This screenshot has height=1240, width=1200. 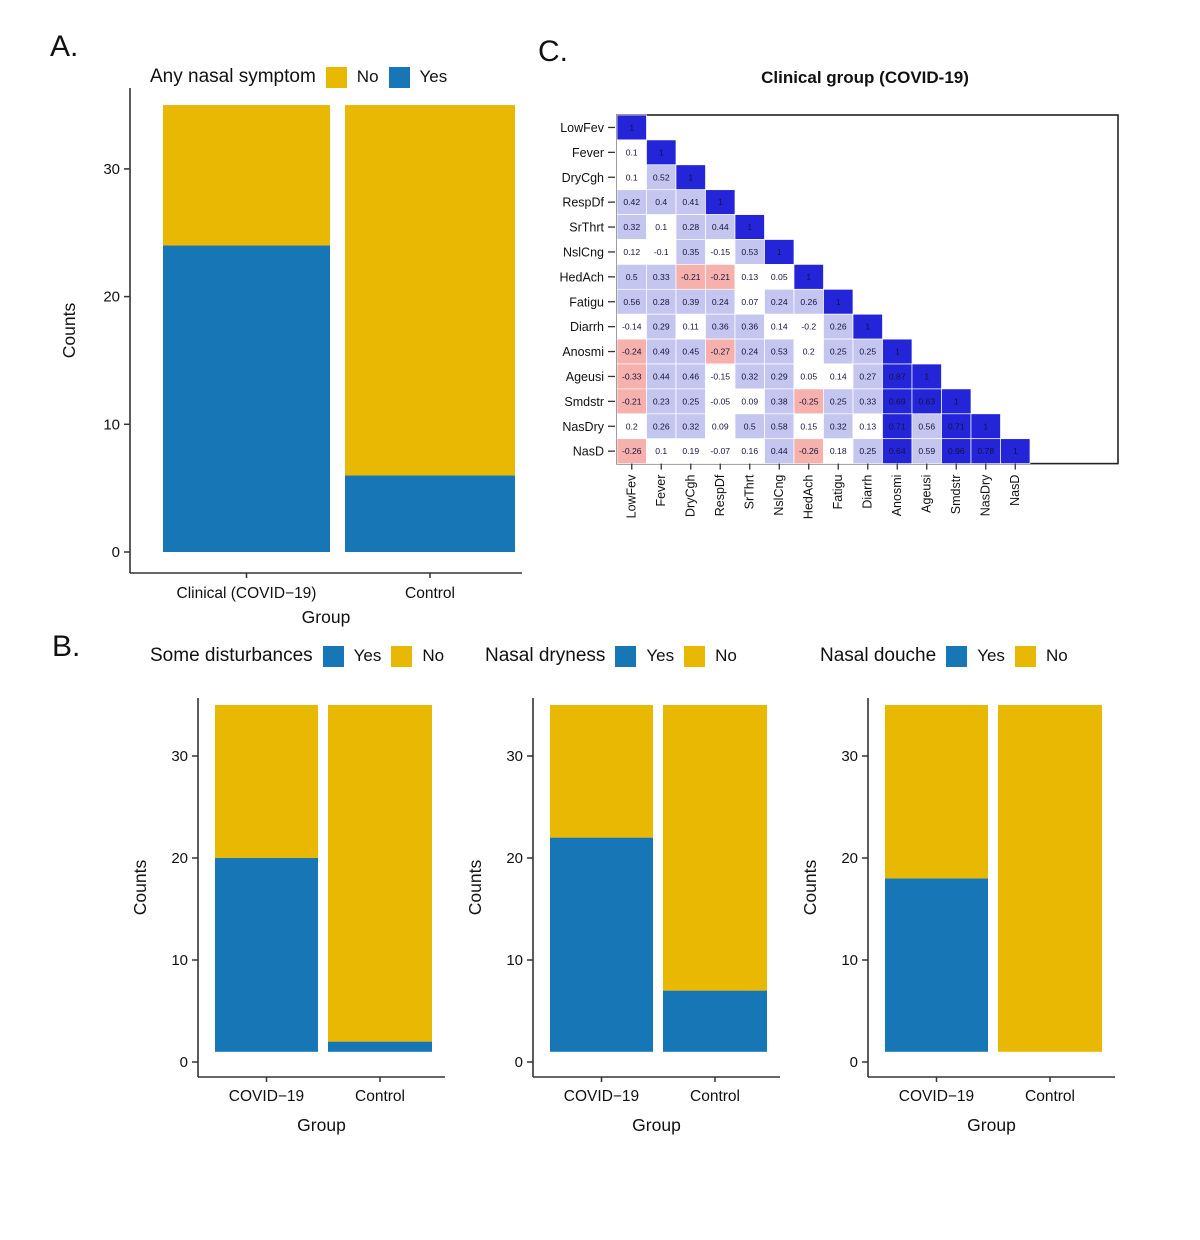 I want to click on panel-a-legend-title: Any nasal symptom, so click(x=233, y=76).